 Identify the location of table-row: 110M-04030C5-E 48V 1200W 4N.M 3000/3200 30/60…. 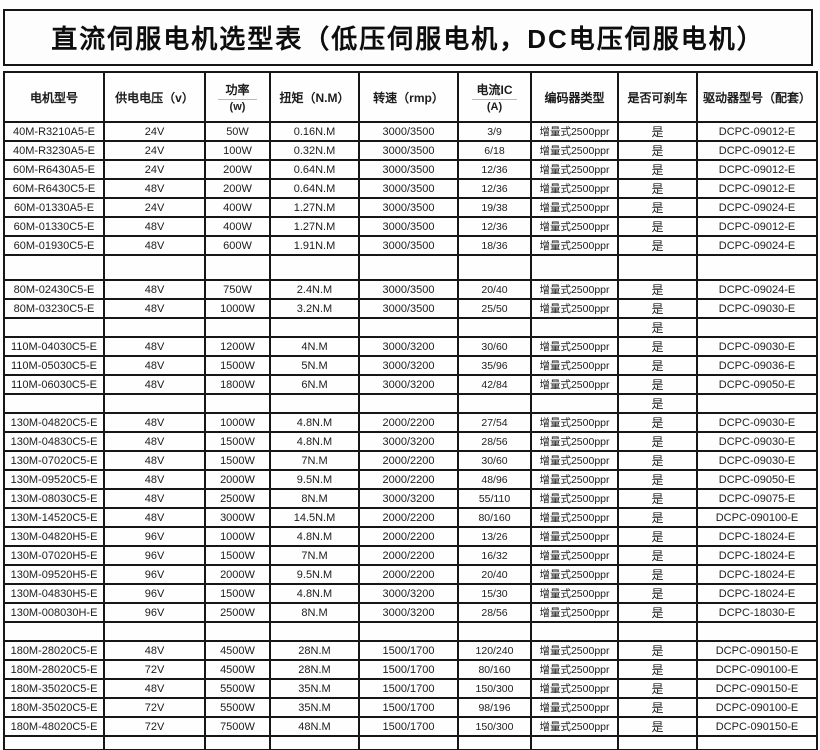
(410, 346).